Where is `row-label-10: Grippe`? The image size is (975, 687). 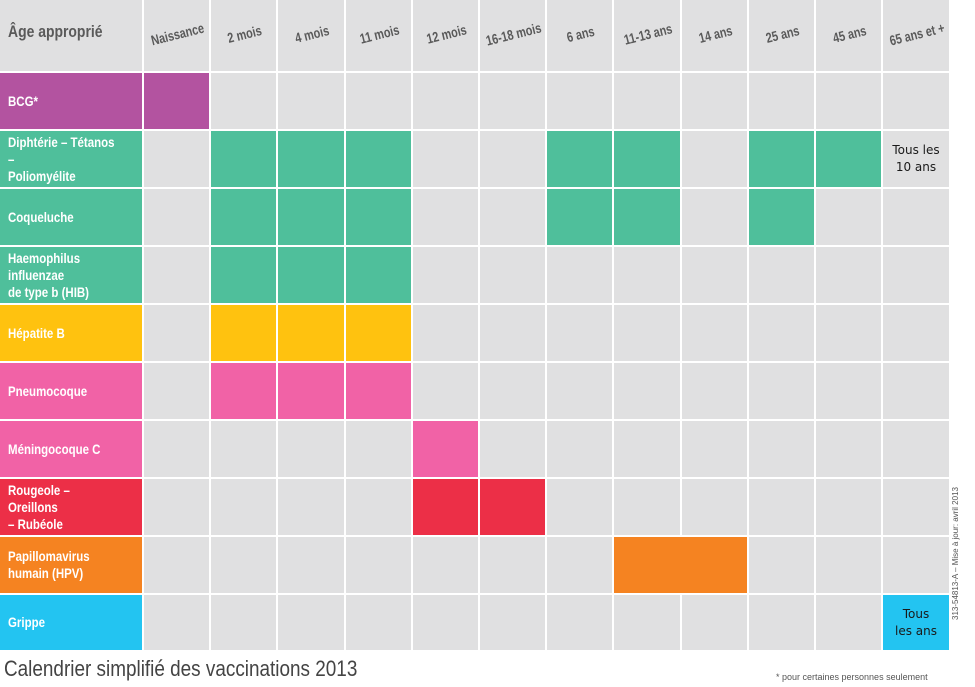
row-label-10: Grippe is located at coordinates (71, 622).